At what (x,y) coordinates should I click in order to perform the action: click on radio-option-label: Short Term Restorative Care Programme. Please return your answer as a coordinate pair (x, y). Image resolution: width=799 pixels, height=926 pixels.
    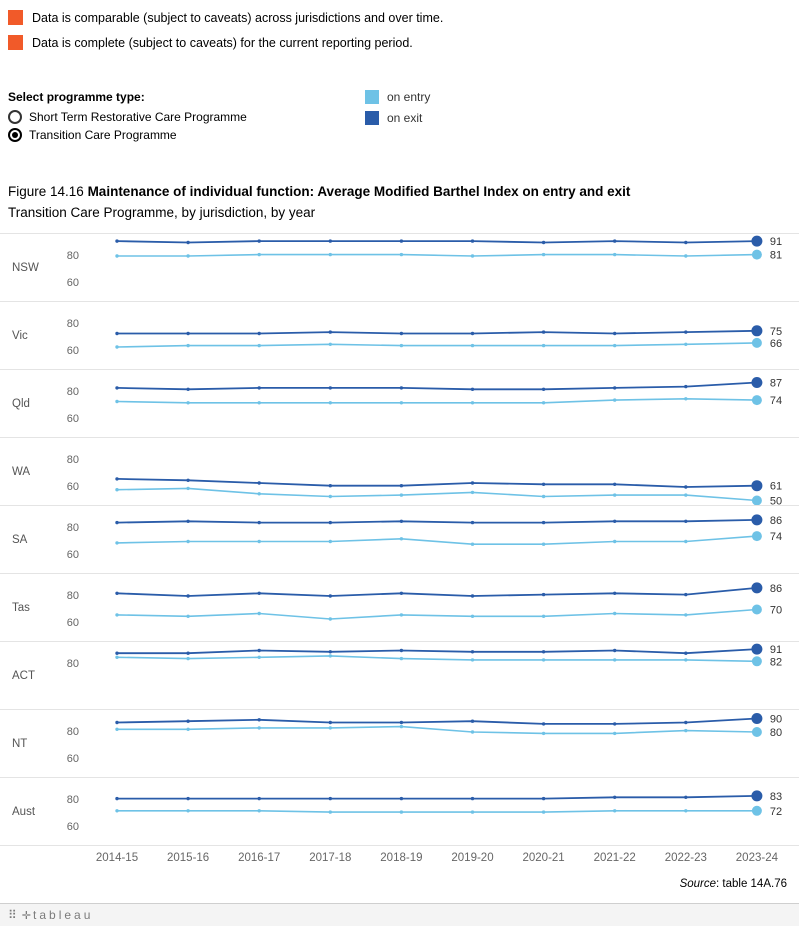
    Looking at the image, I should click on (138, 117).